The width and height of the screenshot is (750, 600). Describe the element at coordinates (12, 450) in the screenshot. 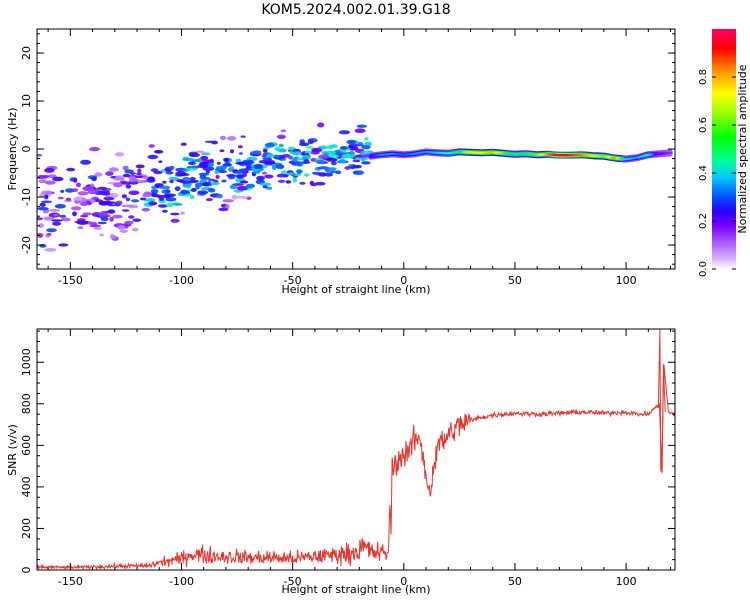

I see `bottom-y-axis-label: SNR (v/v)` at that location.